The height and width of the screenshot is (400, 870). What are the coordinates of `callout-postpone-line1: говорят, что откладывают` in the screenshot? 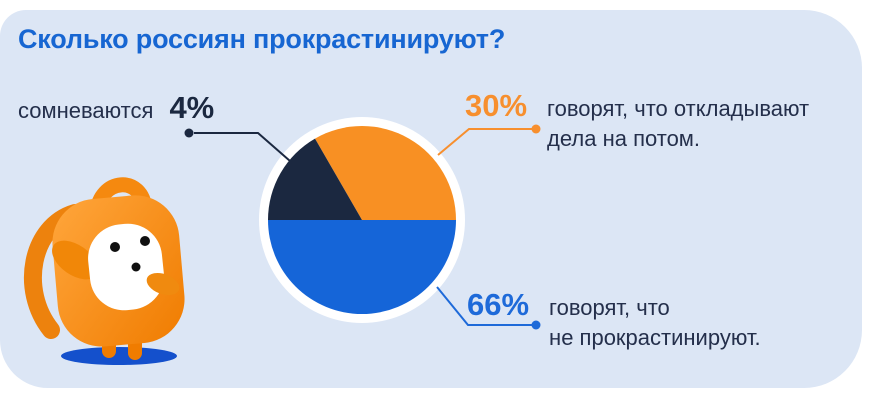 It's located at (678, 108).